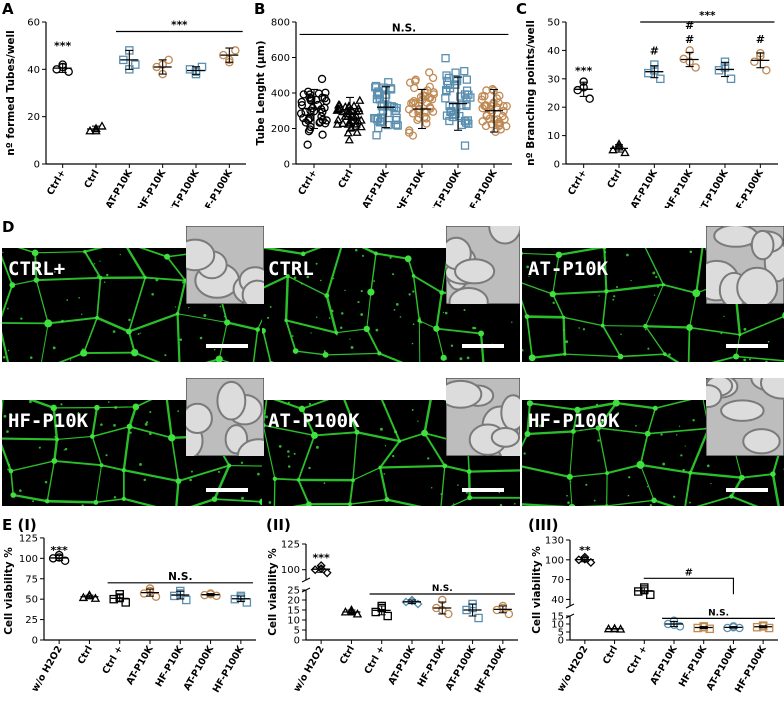 The image size is (784, 715). I want to click on y-tick-label: 600, so click(280, 58).